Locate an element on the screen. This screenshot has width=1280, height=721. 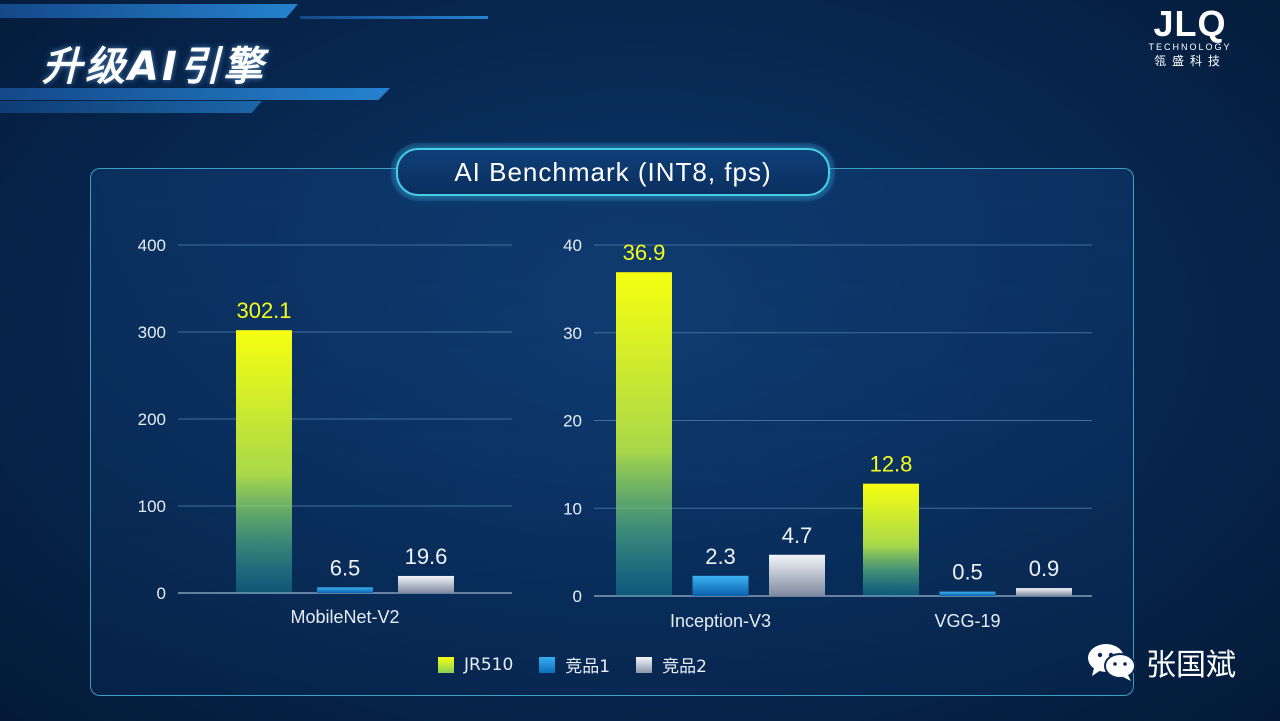
data-label-comp1: 2.3 is located at coordinates (720, 556).